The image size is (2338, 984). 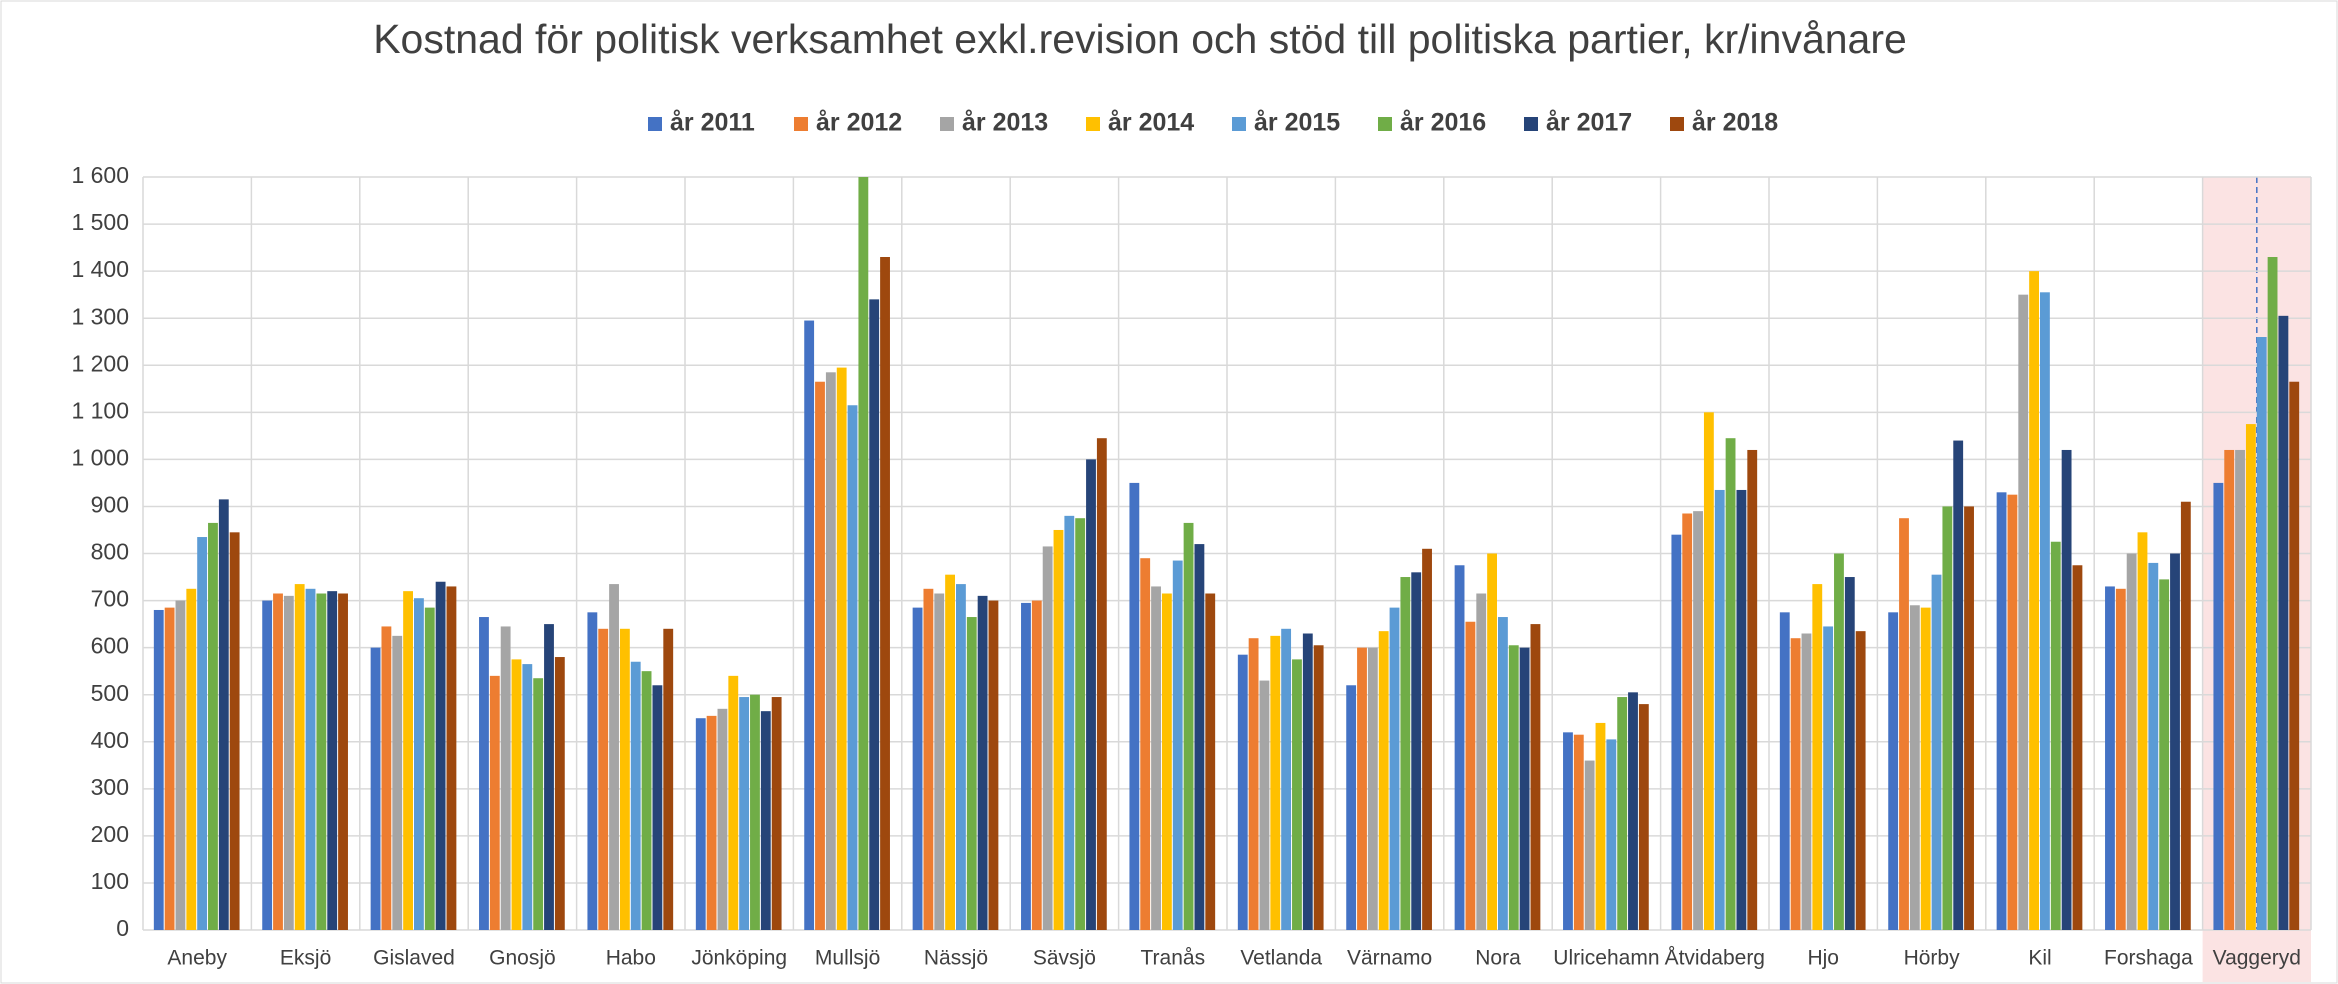 What do you see at coordinates (305, 958) in the screenshot?
I see `x-tick-label: Eksjö` at bounding box center [305, 958].